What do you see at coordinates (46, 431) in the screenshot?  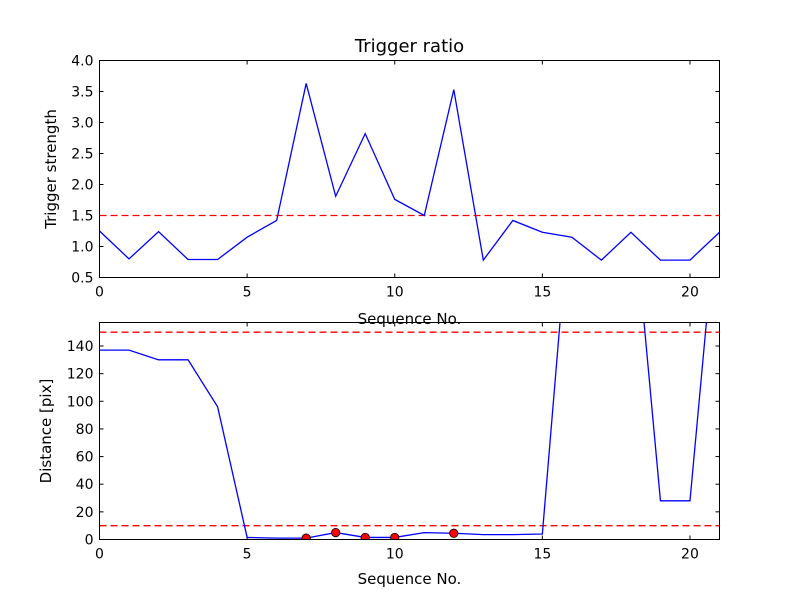 I see `y-axis-label: Distance [pix]` at bounding box center [46, 431].